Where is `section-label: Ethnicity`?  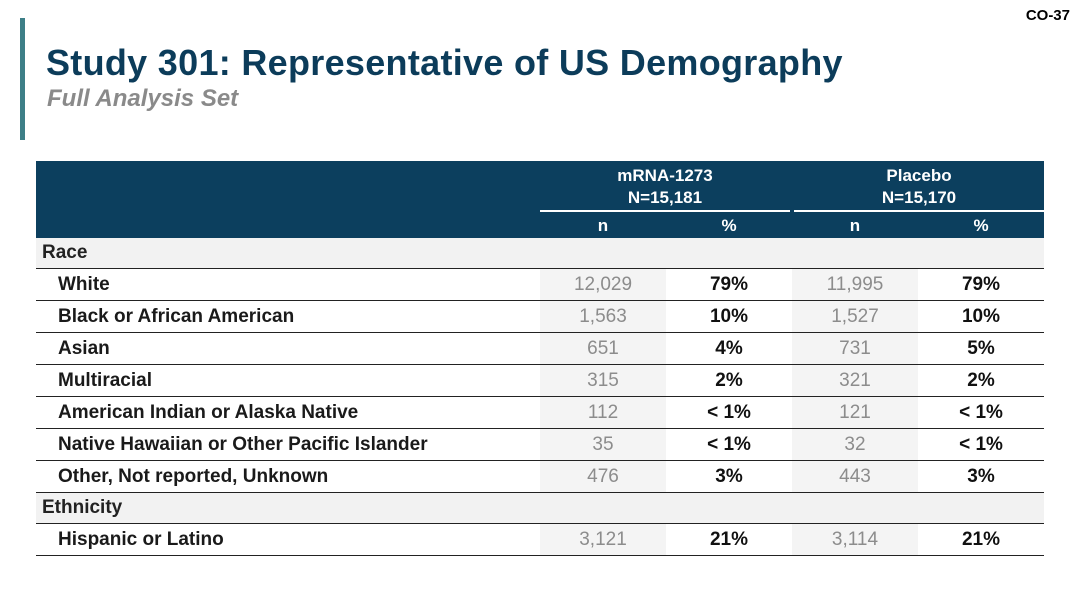 section-label: Ethnicity is located at coordinates (540, 508).